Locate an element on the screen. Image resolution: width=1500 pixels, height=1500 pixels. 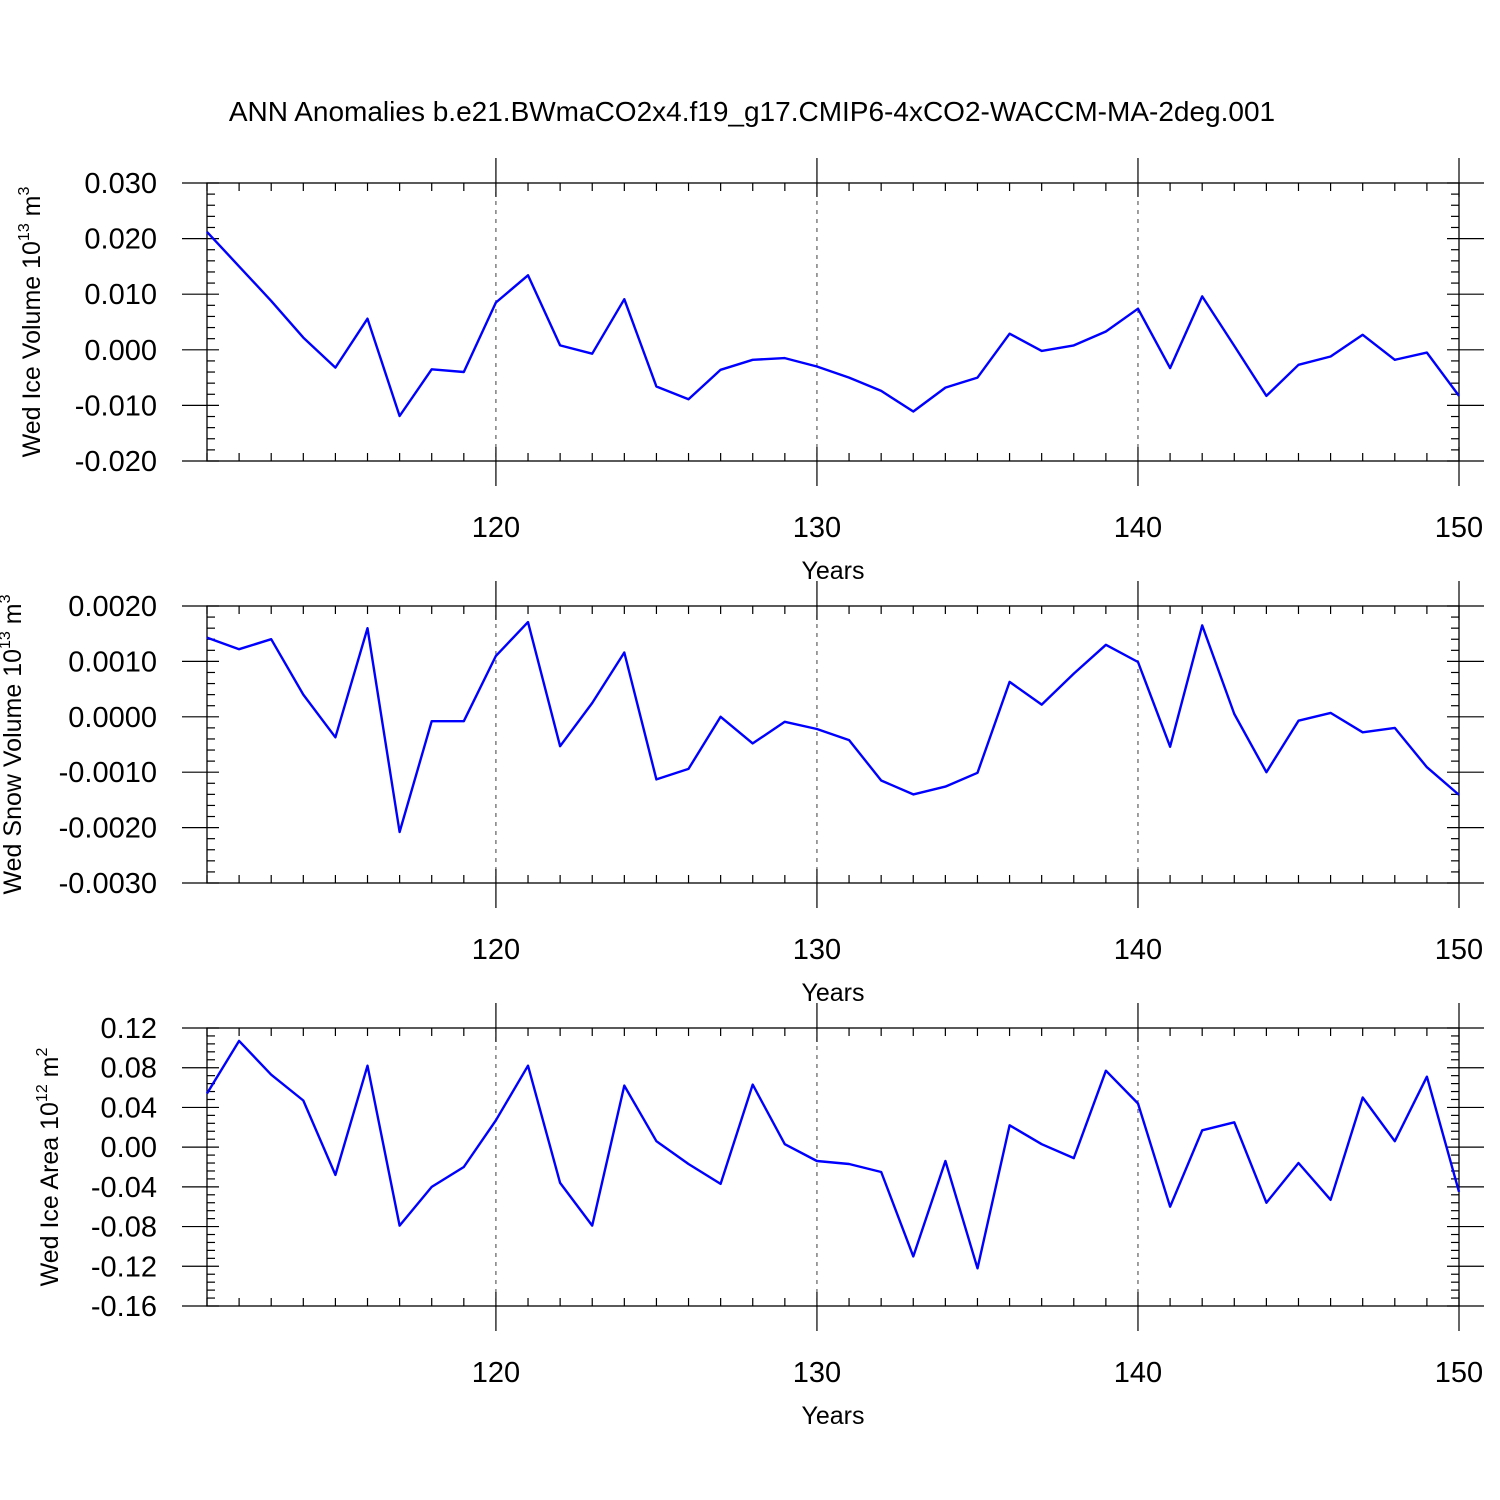
y-tick-label: 0.000 is located at coordinates (120, 351).